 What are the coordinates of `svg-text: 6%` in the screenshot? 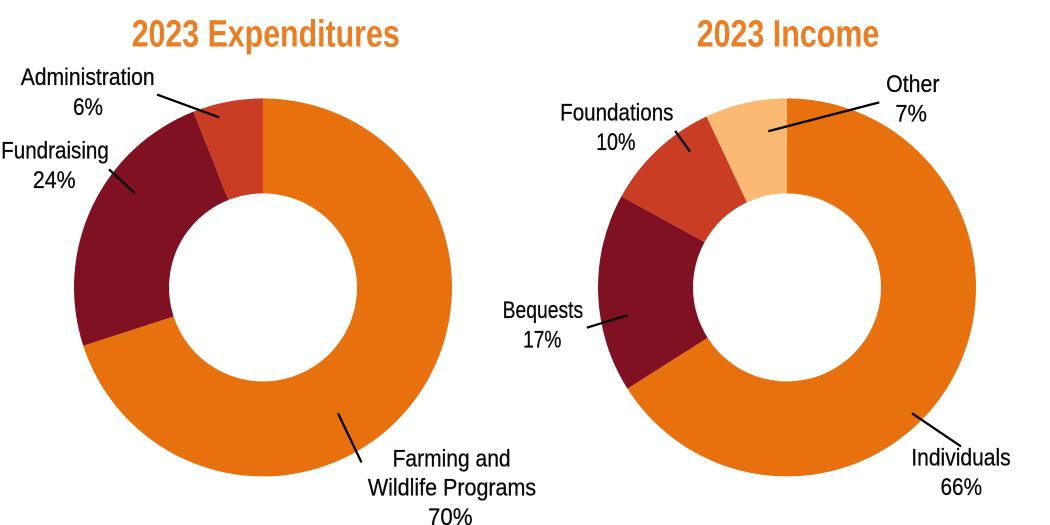 It's located at (88, 107).